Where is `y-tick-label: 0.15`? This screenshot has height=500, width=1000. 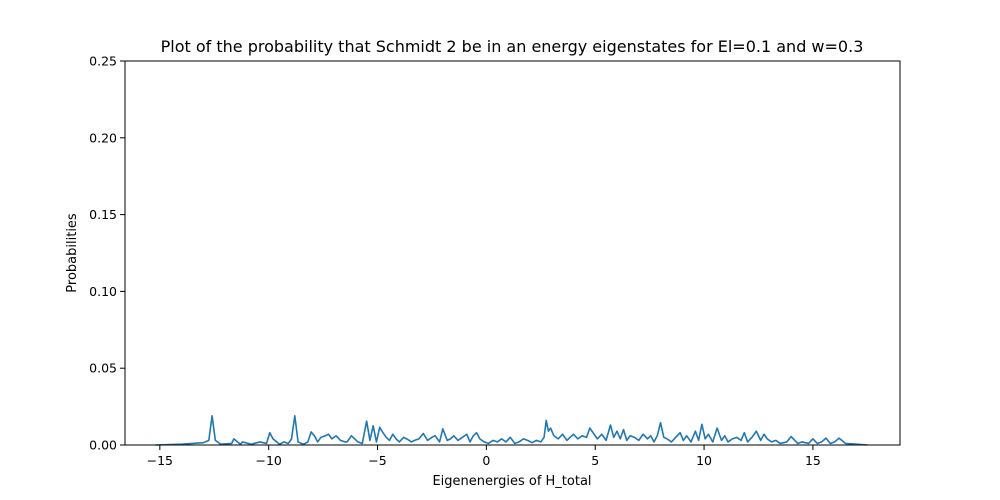 y-tick-label: 0.15 is located at coordinates (103, 214).